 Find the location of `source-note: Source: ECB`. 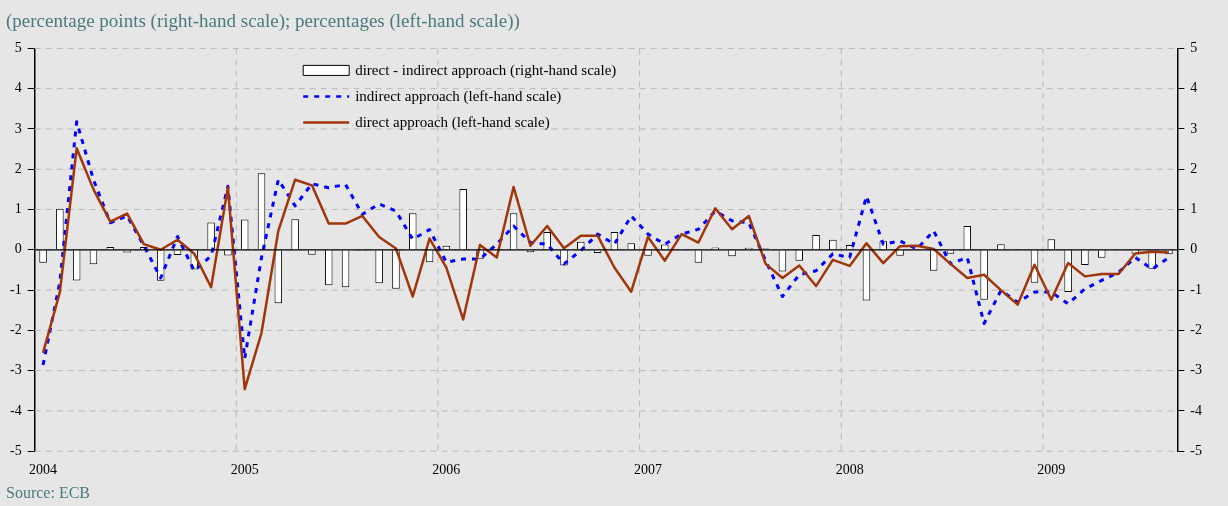

source-note: Source: ECB is located at coordinates (48, 493).